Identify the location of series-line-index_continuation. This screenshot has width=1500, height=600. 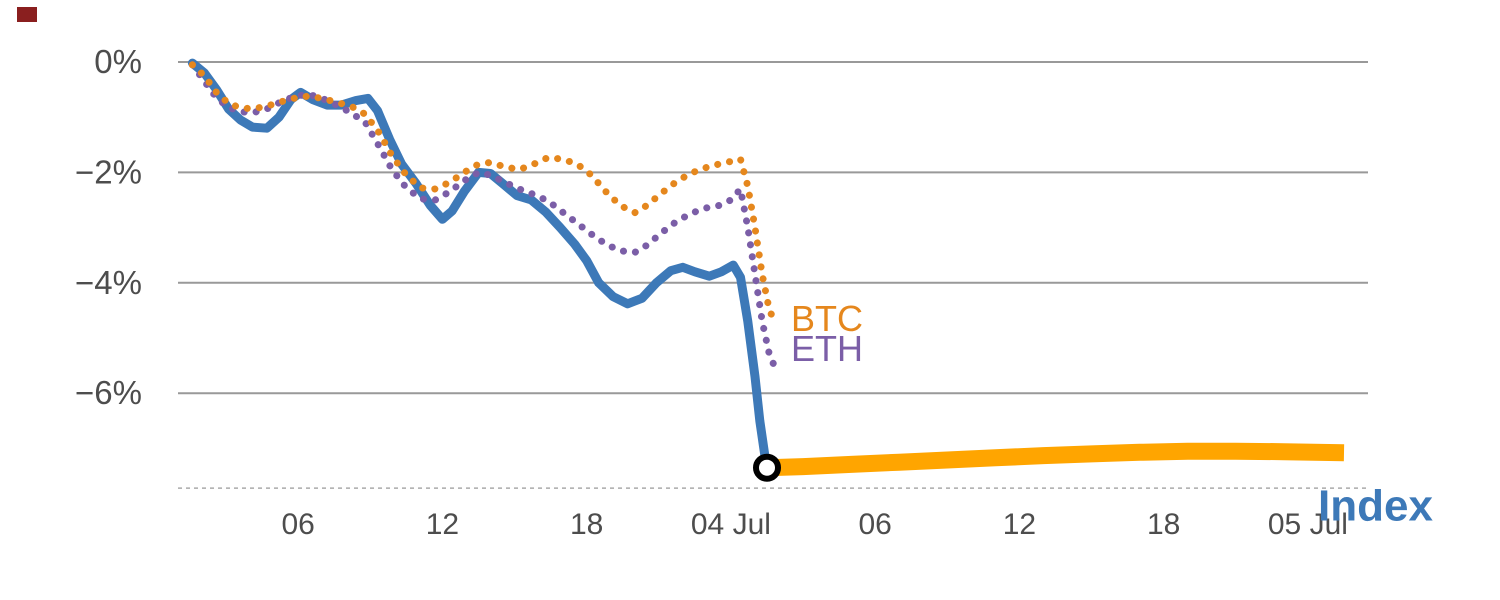
(1055, 459).